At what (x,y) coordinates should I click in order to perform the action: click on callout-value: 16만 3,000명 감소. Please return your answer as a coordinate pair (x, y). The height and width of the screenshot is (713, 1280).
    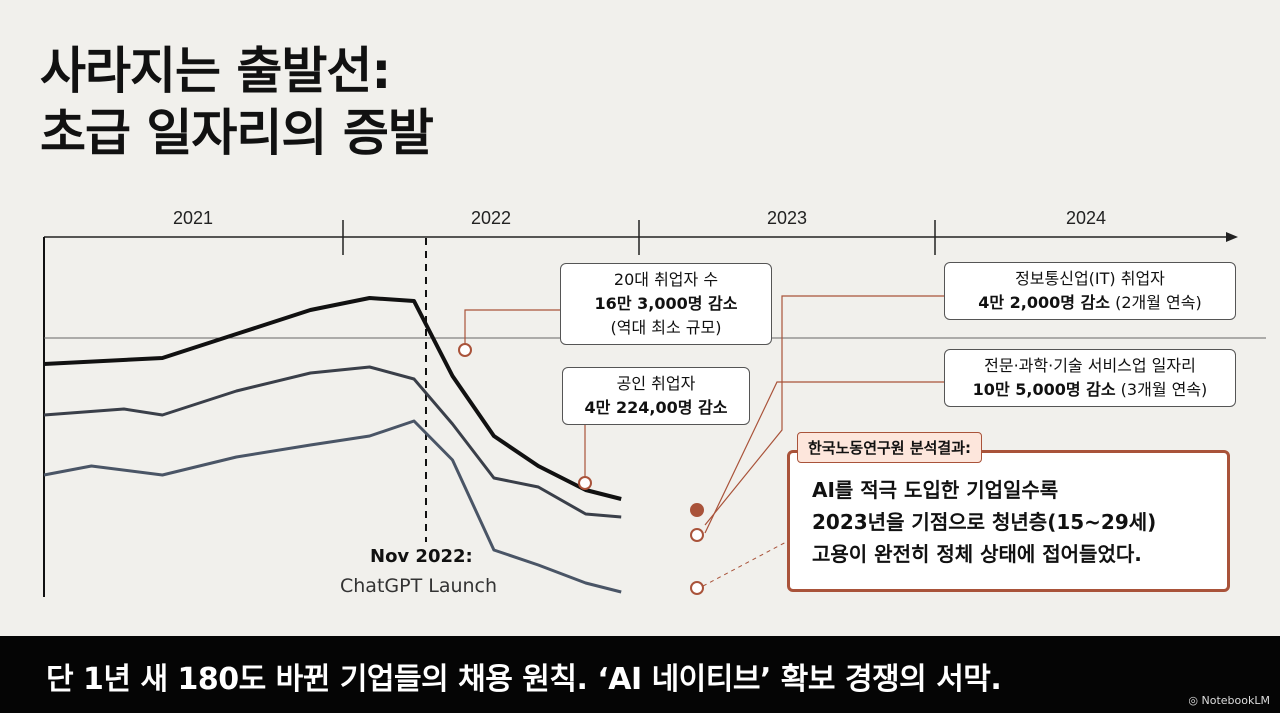
    Looking at the image, I should click on (666, 303).